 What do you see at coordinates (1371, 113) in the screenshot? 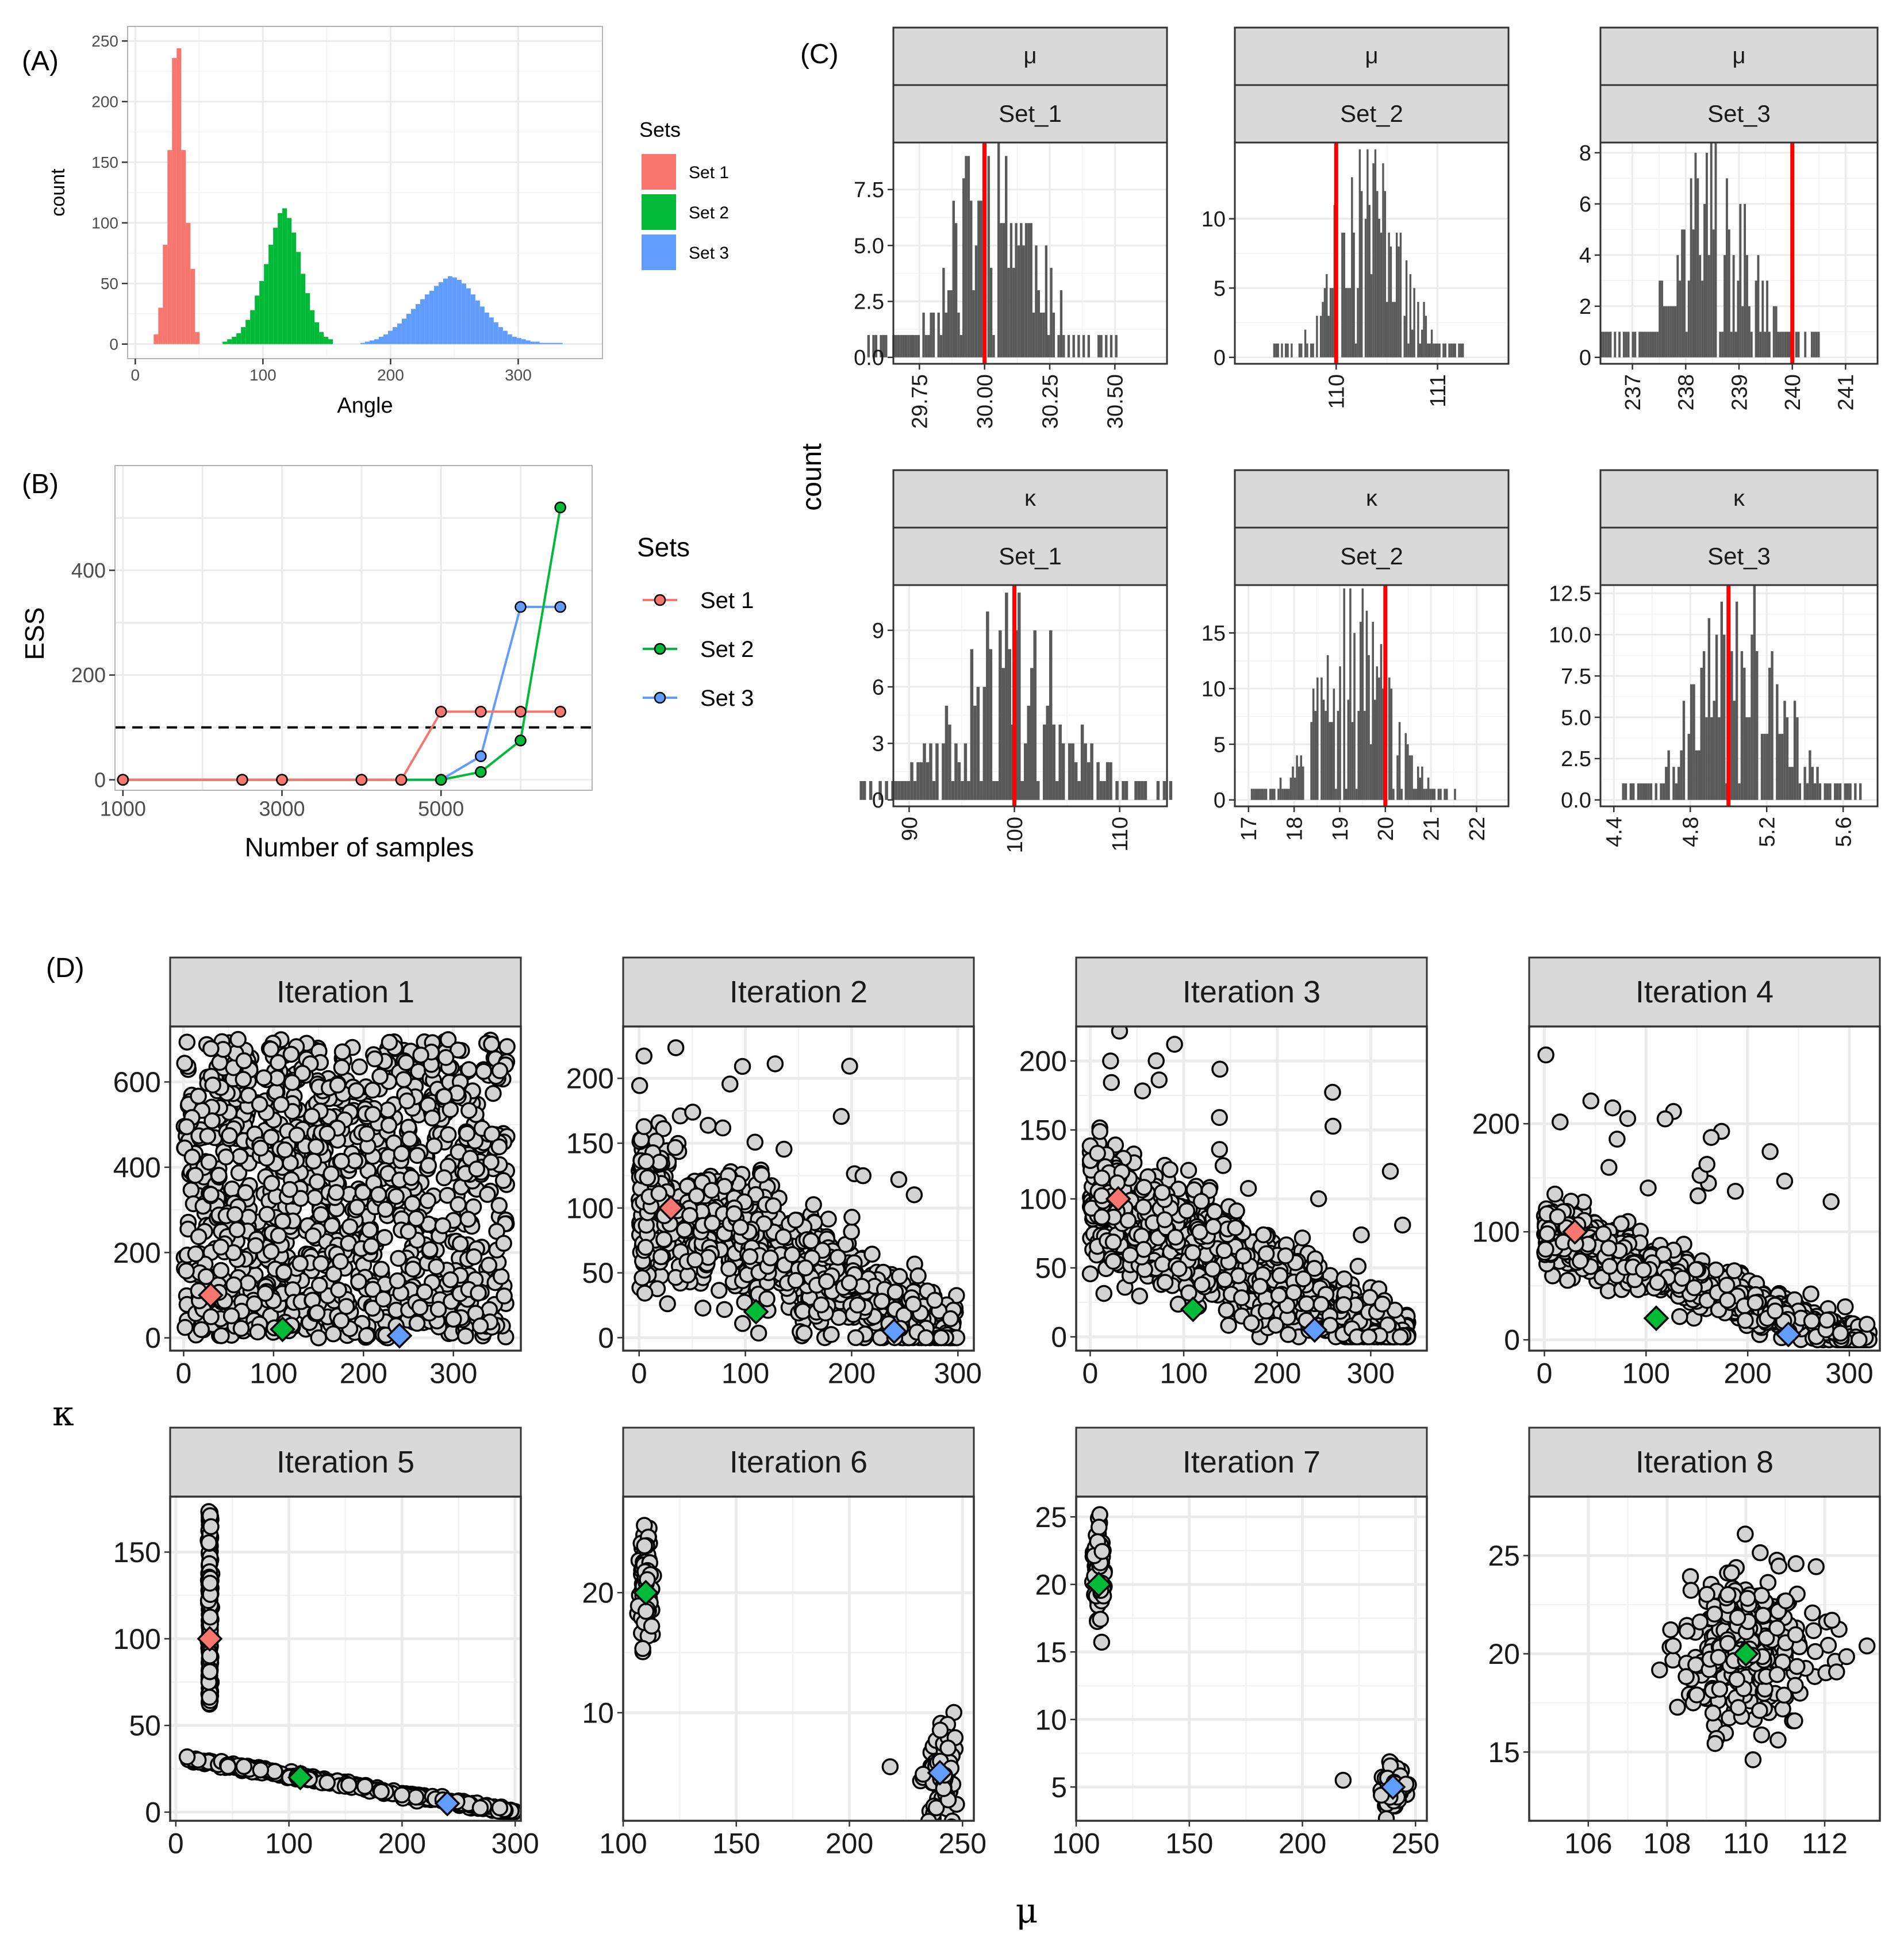
I see `strip-set-label: Set_2` at bounding box center [1371, 113].